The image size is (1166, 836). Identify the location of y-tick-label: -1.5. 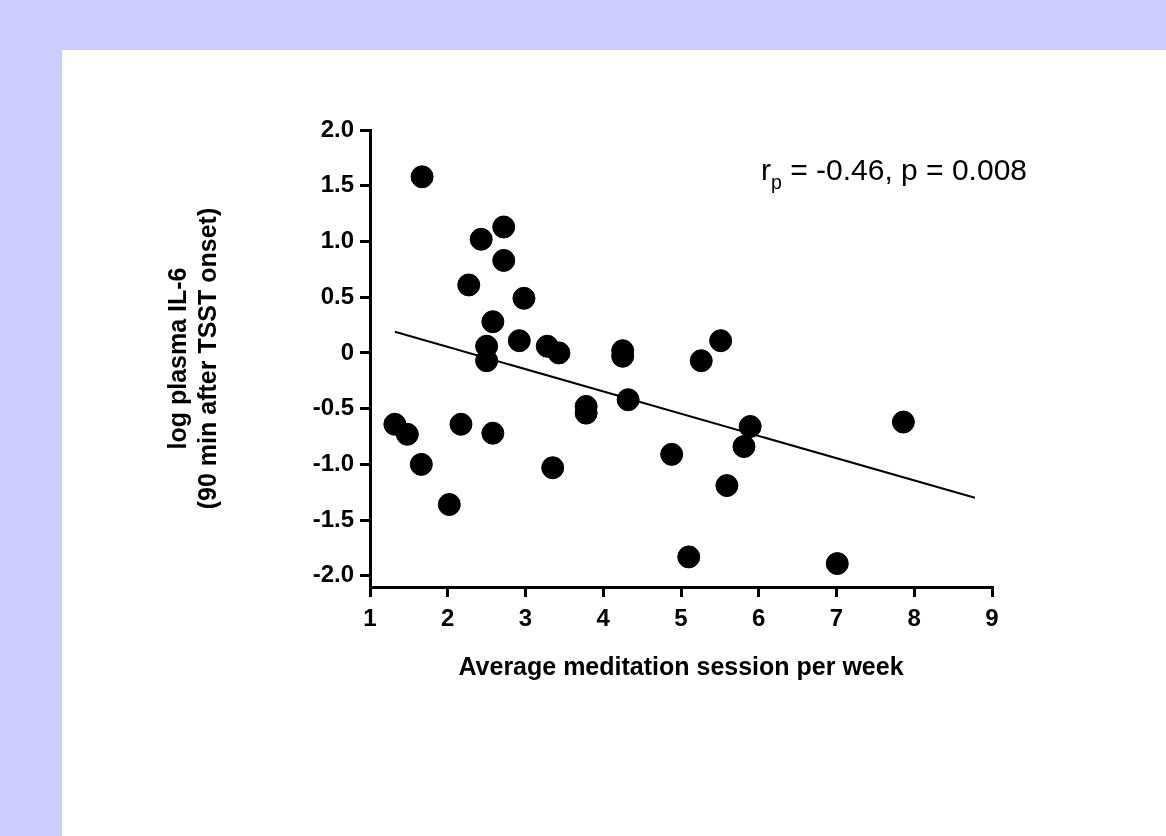
(333, 518).